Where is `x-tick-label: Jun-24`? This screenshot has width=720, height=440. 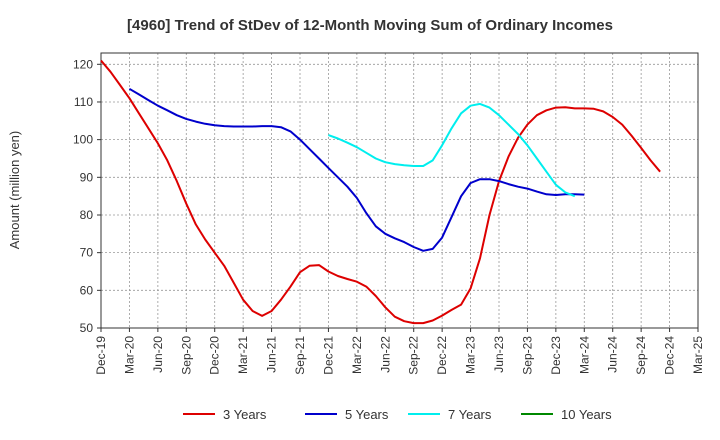
x-tick-label: Jun-24 is located at coordinates (613, 354).